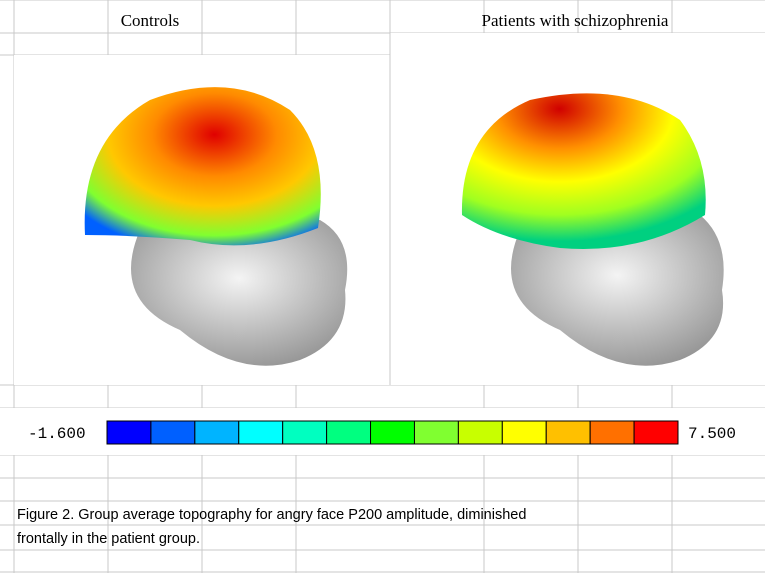 The image size is (765, 573). Describe the element at coordinates (150, 20) in the screenshot. I see `column-header: Controls` at that location.